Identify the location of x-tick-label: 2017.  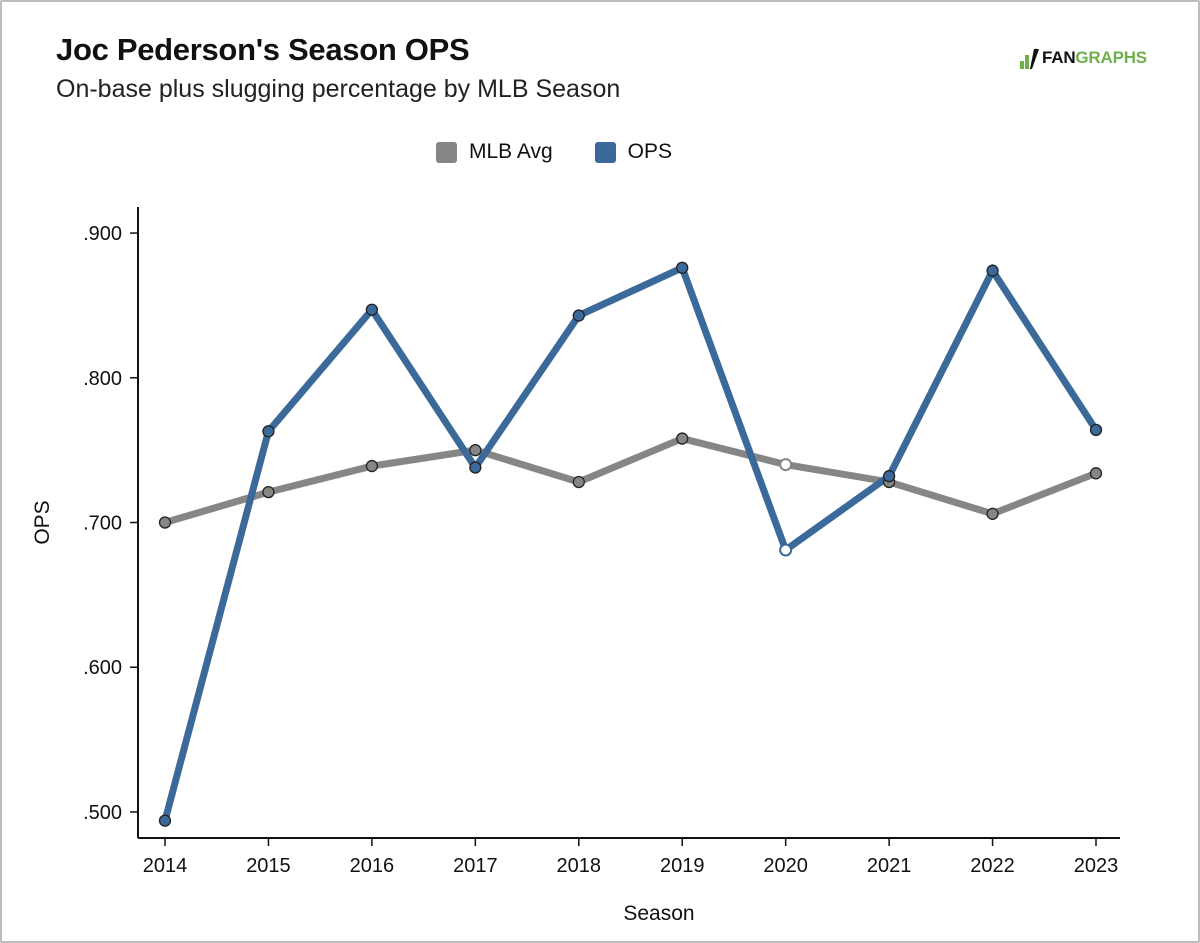
(475, 866).